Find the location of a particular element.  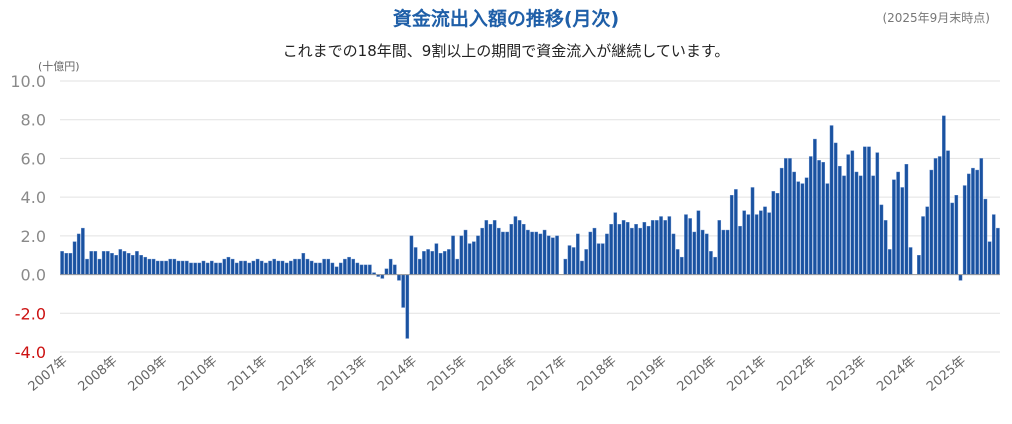

y-tick-label: -4.0 is located at coordinates (30, 352).